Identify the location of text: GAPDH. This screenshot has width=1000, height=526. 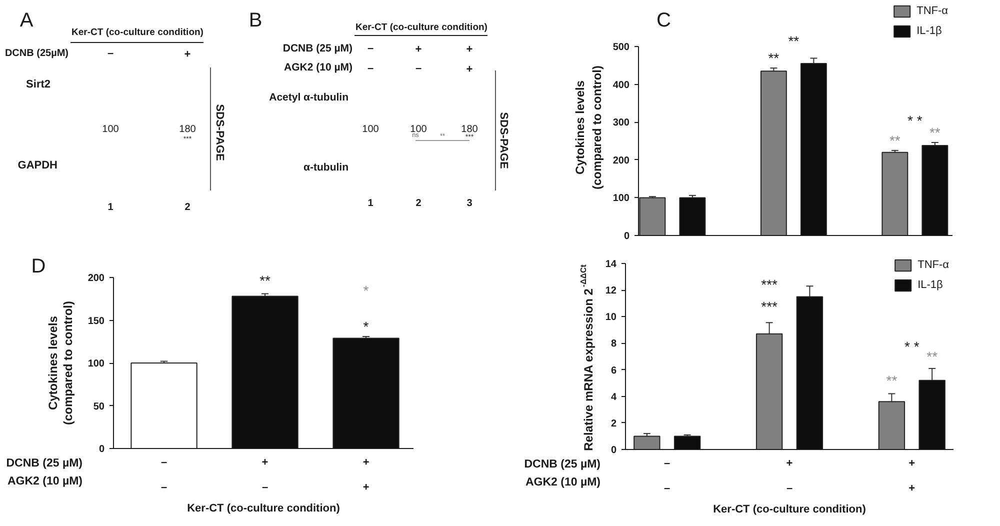
(38, 166).